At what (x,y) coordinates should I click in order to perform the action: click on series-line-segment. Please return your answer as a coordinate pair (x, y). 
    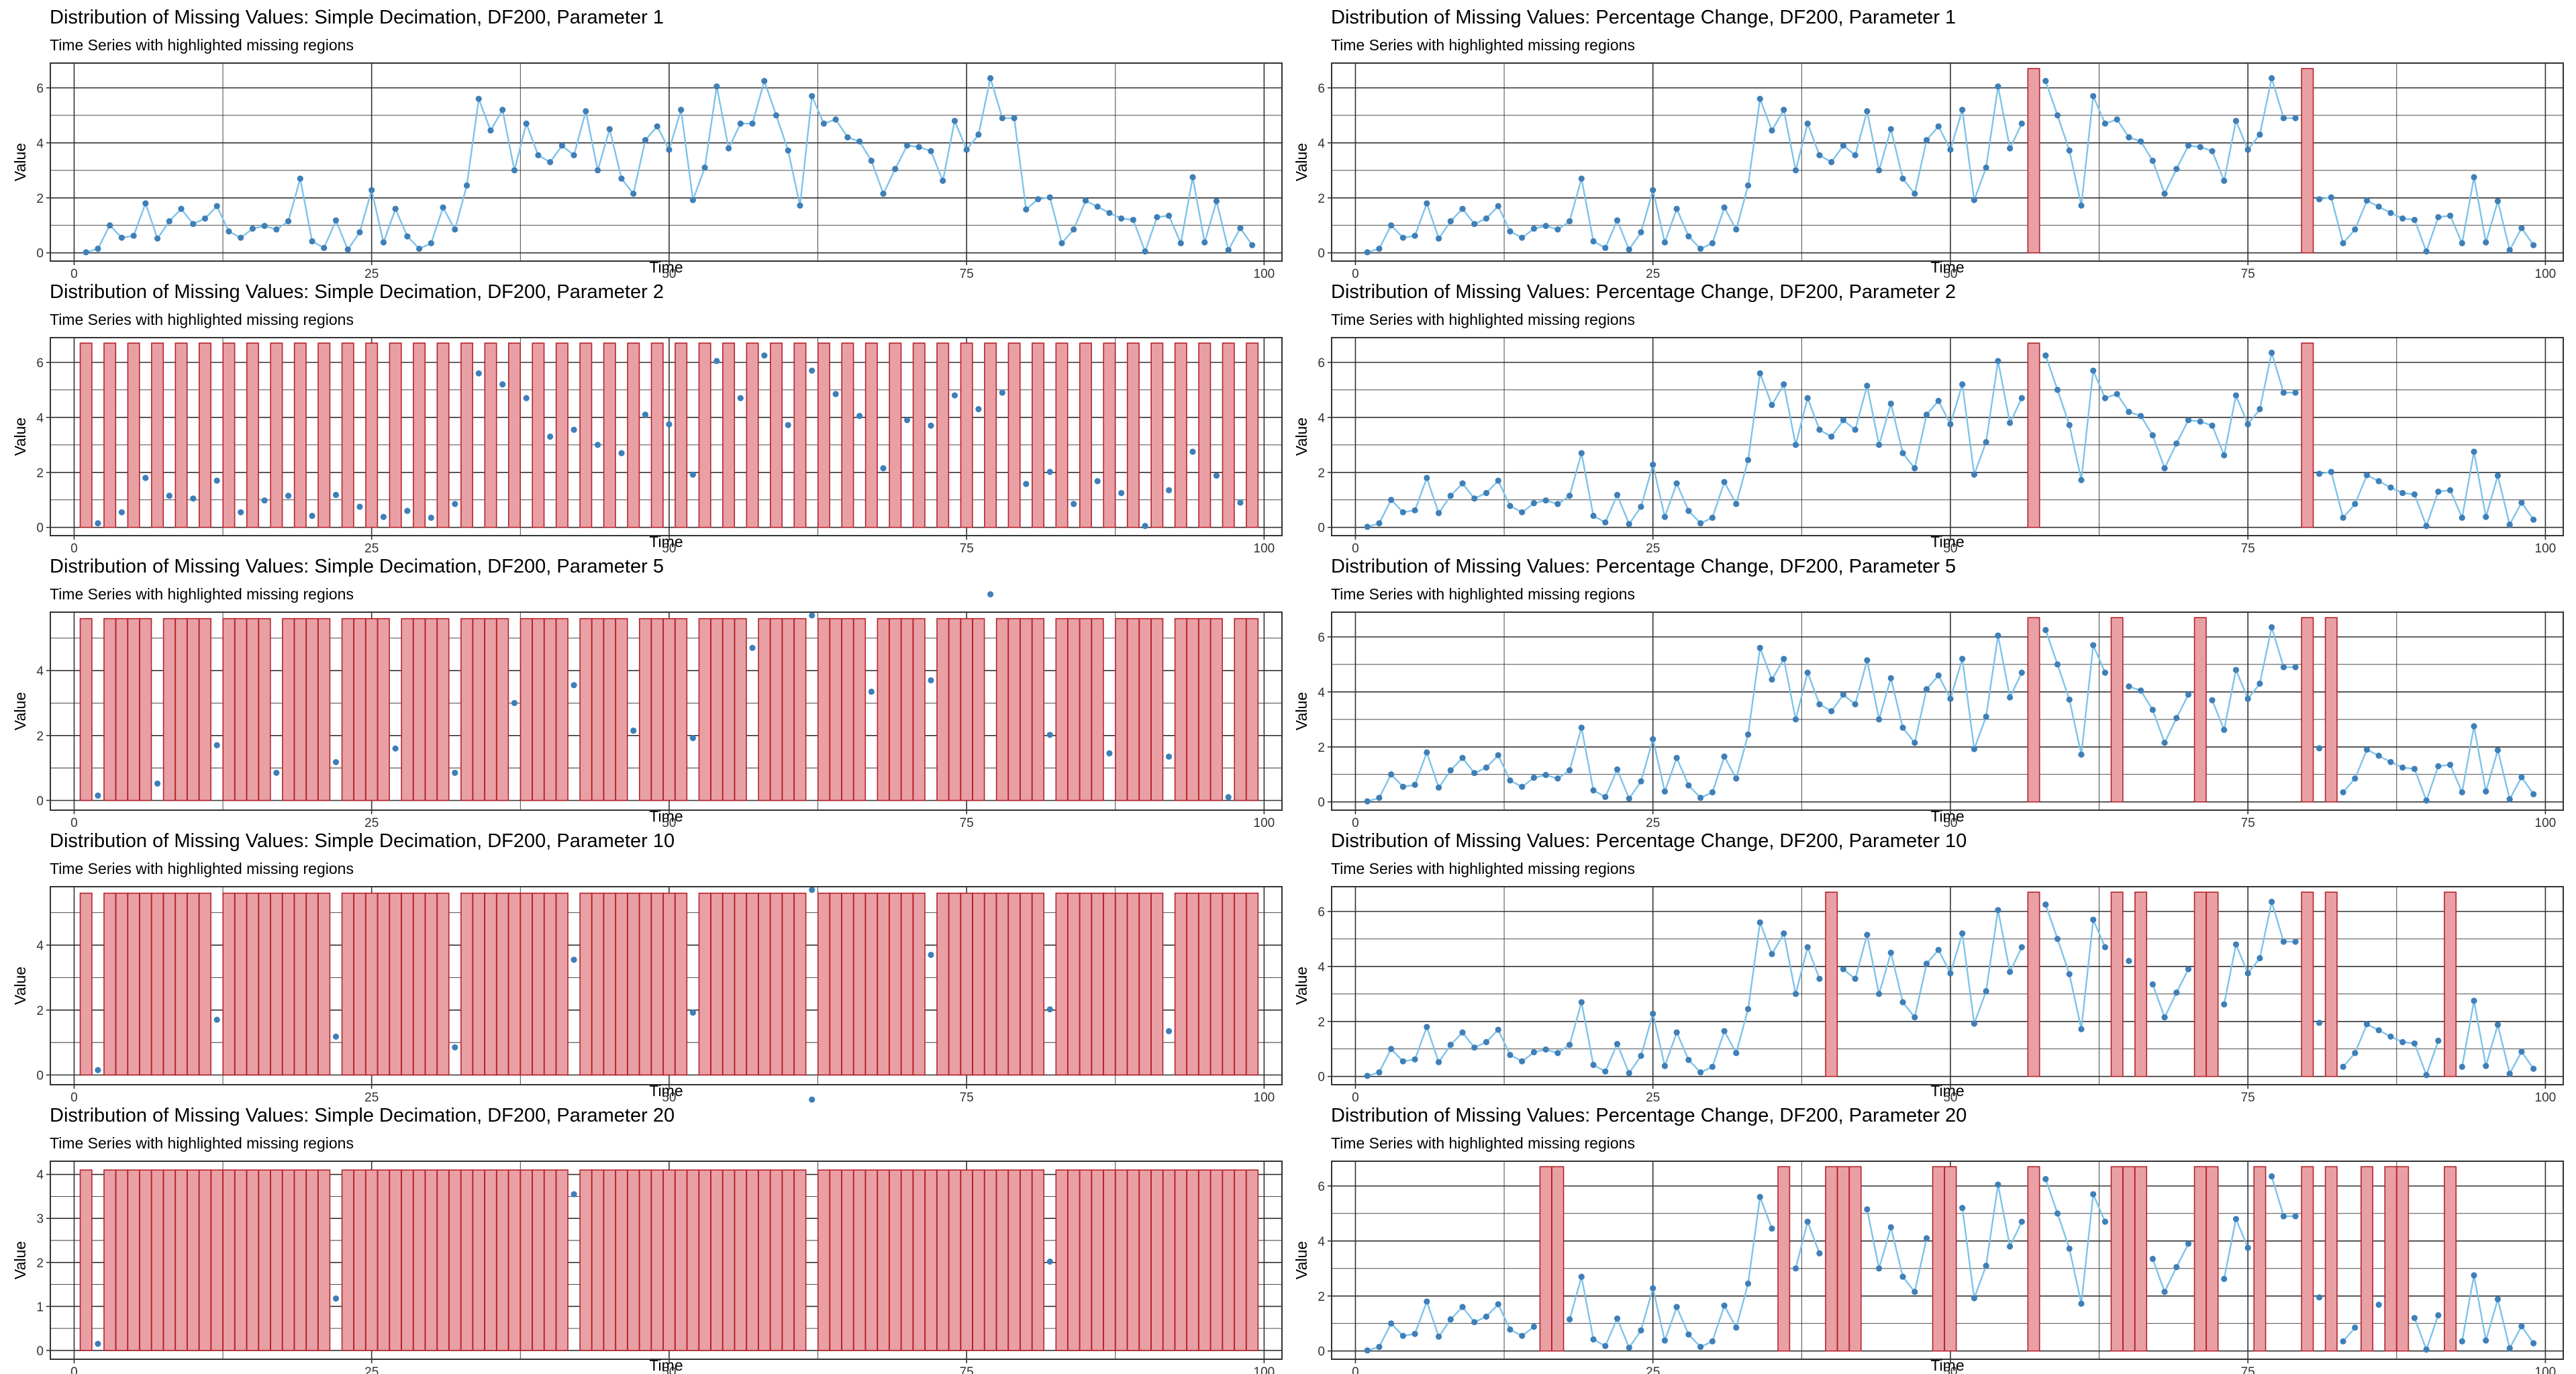
    Looking at the image, I should click on (1695, 169).